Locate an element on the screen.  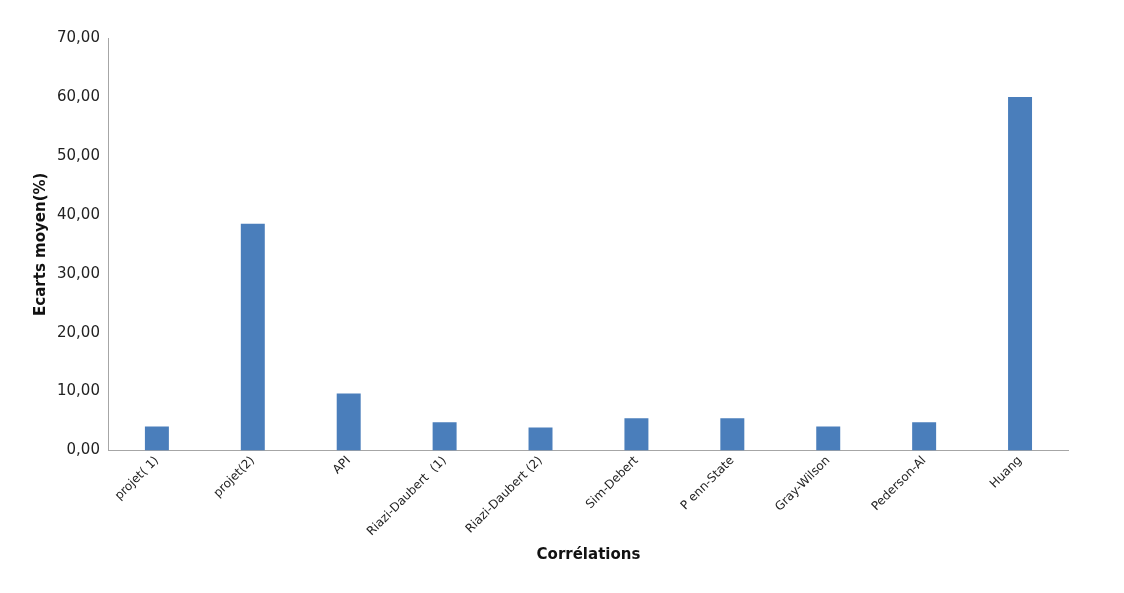
y-tick-label: 10,00 is located at coordinates (78, 390).